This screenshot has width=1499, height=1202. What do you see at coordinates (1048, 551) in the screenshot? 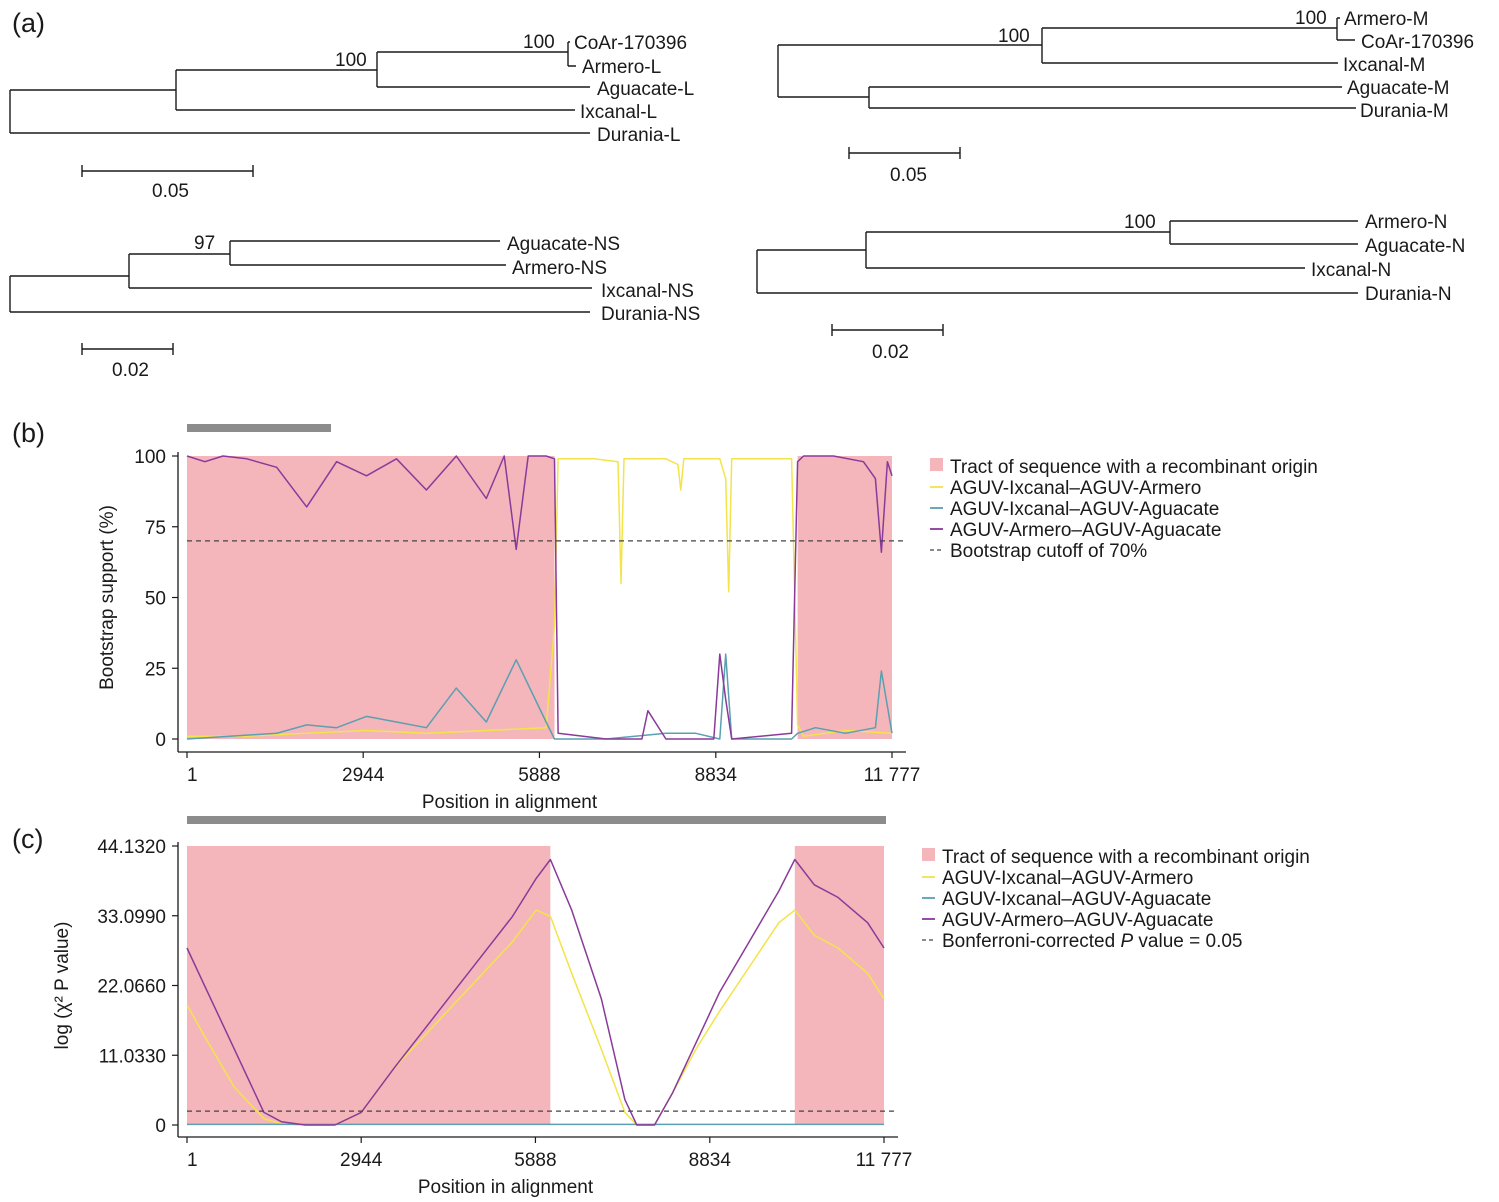
I see `legend-label: Bootstrap cutoff of 70%` at bounding box center [1048, 551].